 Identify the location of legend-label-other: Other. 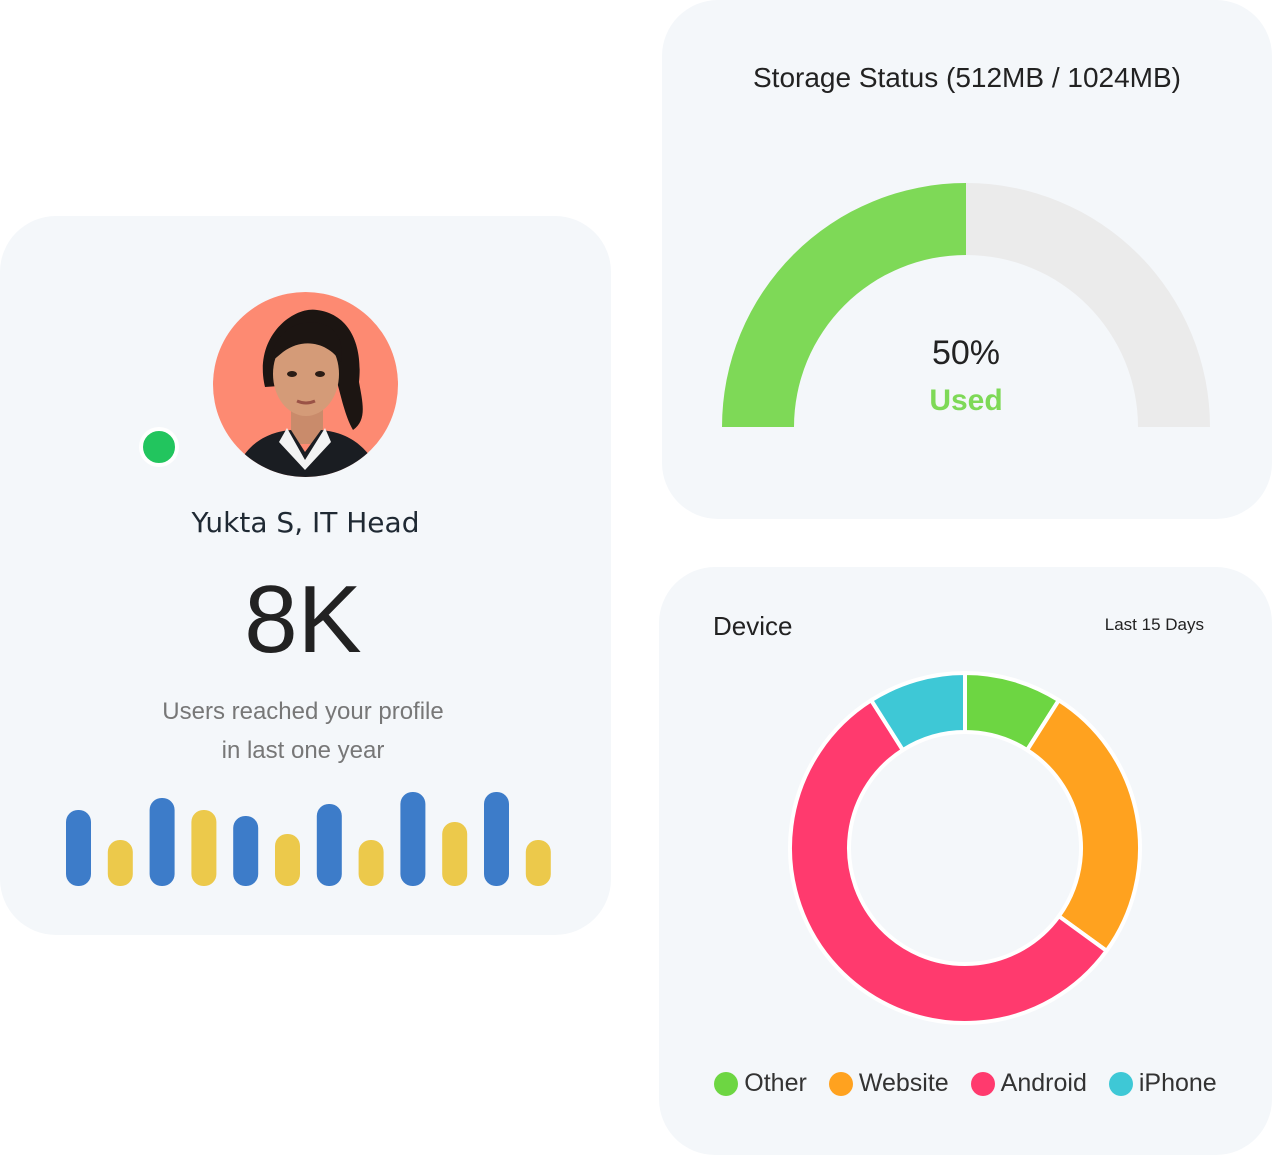
(775, 1083).